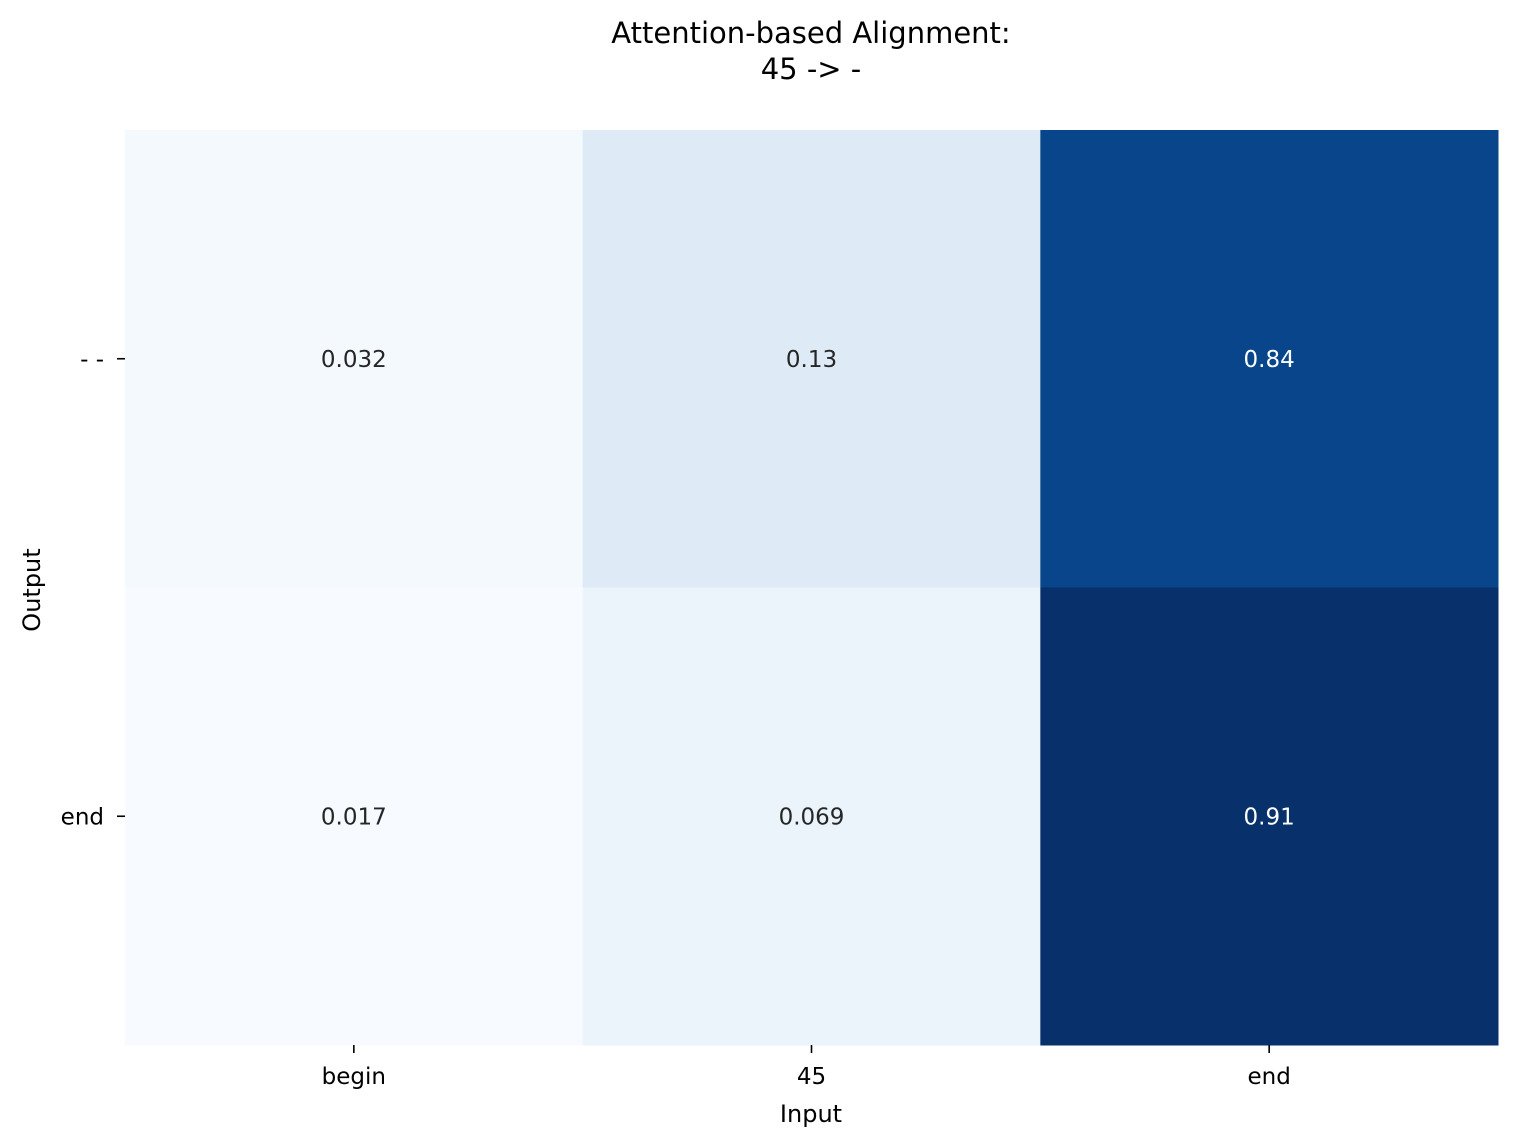 The width and height of the screenshot is (1516, 1146). Describe the element at coordinates (82, 817) in the screenshot. I see `y-tick-label-1: end` at that location.